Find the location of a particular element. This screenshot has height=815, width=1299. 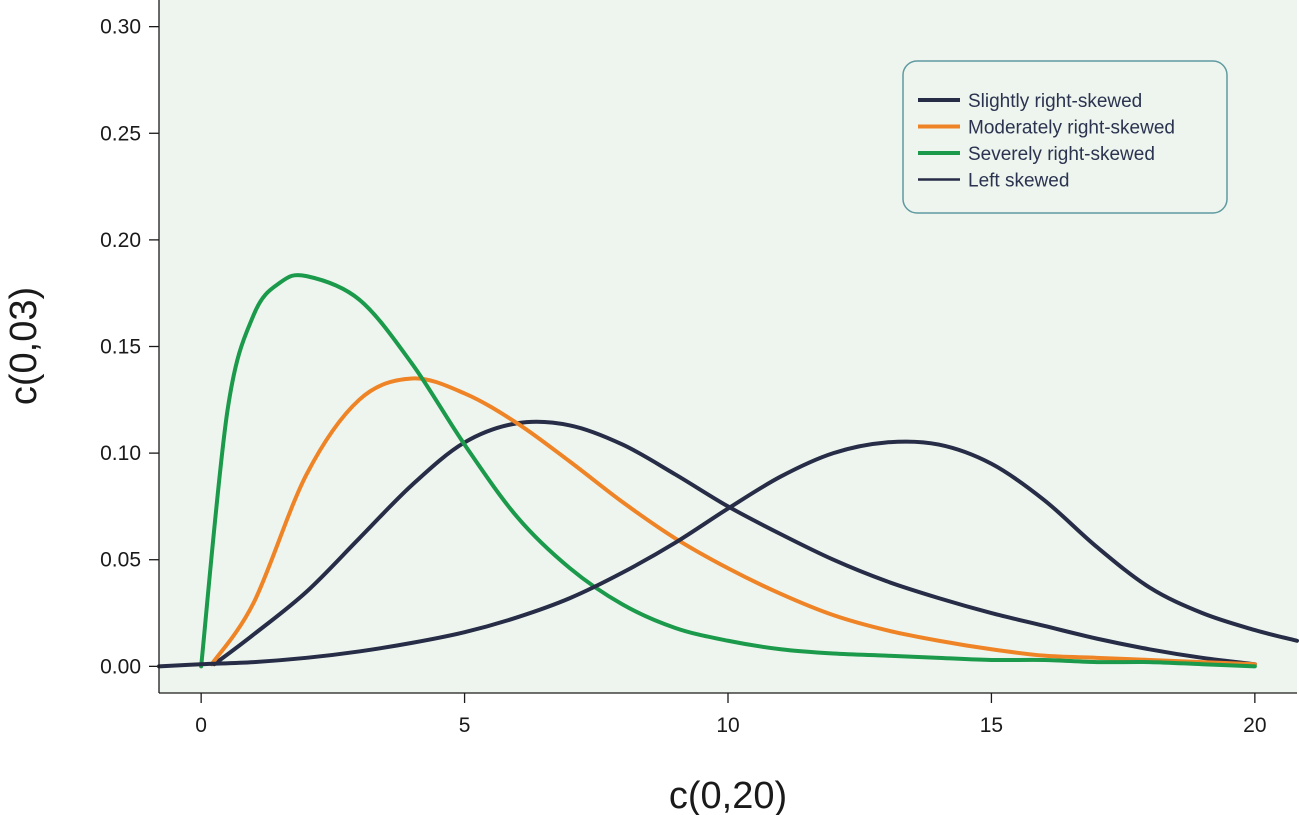

x-tick-label: 5 is located at coordinates (465, 725).